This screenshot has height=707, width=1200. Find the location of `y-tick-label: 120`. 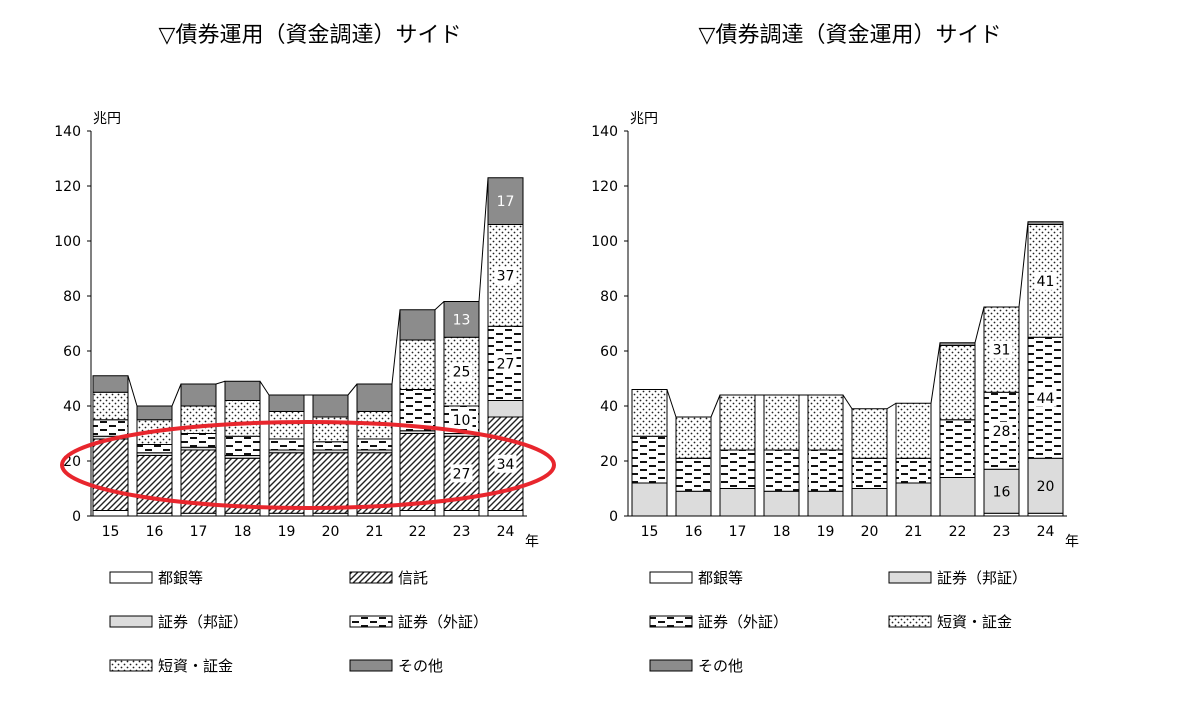

y-tick-label: 120 is located at coordinates (67, 187).